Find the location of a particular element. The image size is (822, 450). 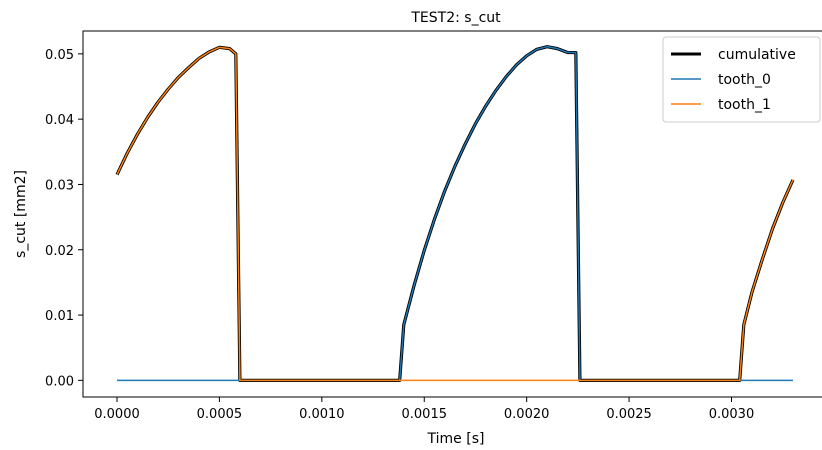

y-tick-label: 0.01 is located at coordinates (59, 316).